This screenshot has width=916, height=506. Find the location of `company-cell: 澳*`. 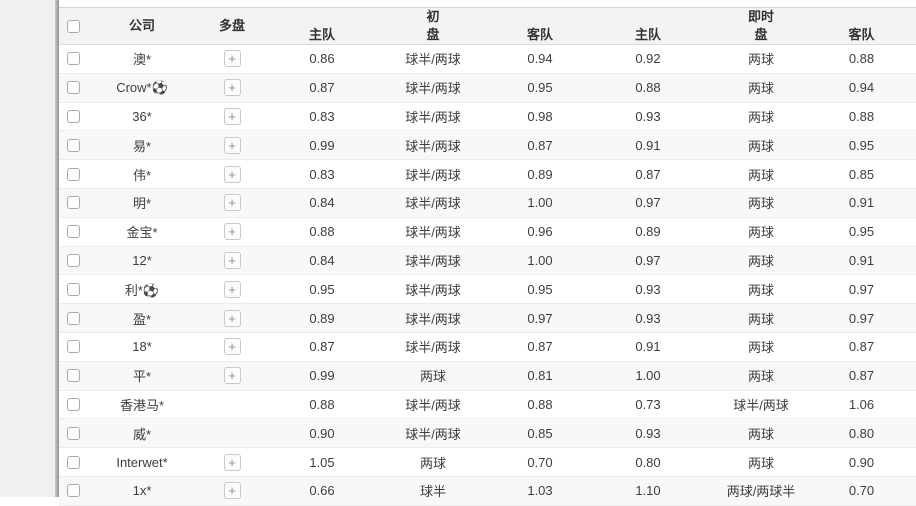

company-cell: 澳* is located at coordinates (142, 60).